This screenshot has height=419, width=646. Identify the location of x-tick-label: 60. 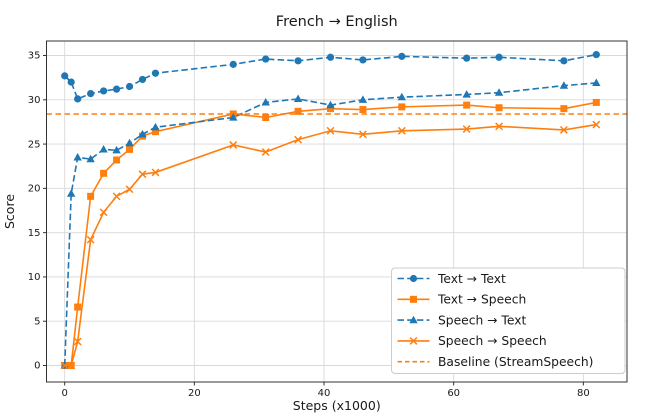
(453, 393).